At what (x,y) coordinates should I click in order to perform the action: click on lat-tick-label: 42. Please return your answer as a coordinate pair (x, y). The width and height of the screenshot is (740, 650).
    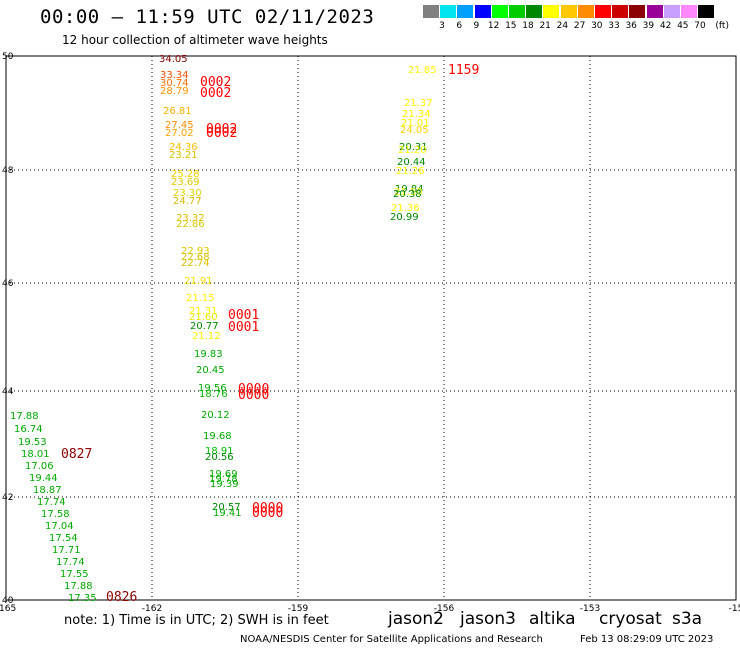
    Looking at the image, I should click on (7, 498).